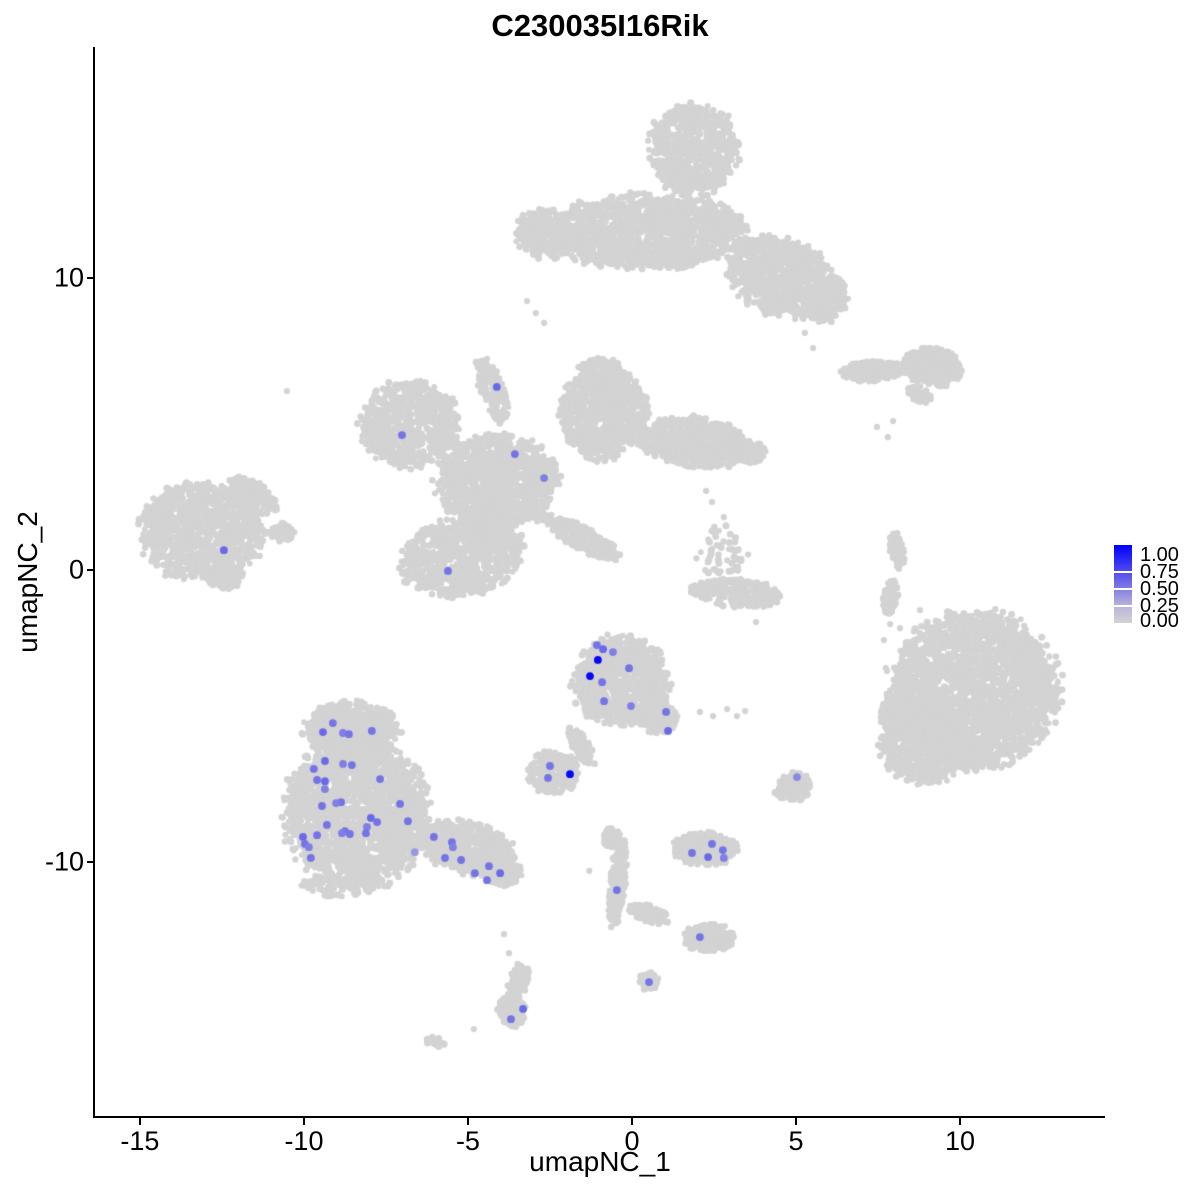 The height and width of the screenshot is (1200, 1200). I want to click on legend-label: 0.50, so click(1159, 589).